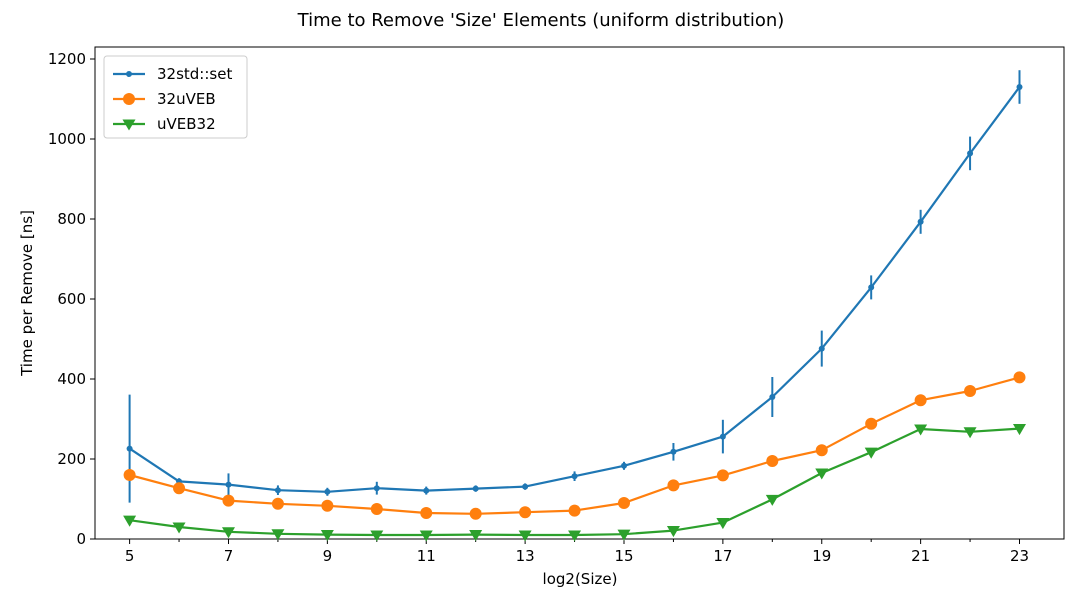 The width and height of the screenshot is (1080, 607). What do you see at coordinates (67, 59) in the screenshot?
I see `y-tick-label: 1200` at bounding box center [67, 59].